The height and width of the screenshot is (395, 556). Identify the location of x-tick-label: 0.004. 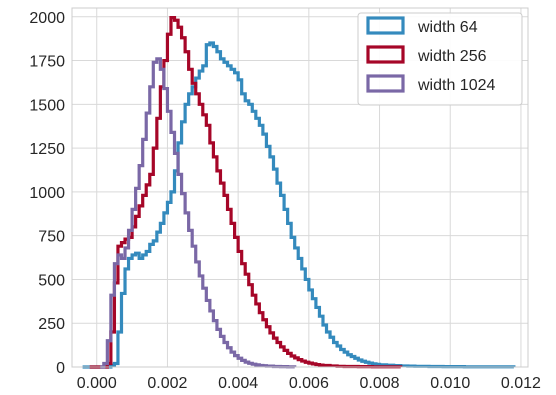
(238, 383).